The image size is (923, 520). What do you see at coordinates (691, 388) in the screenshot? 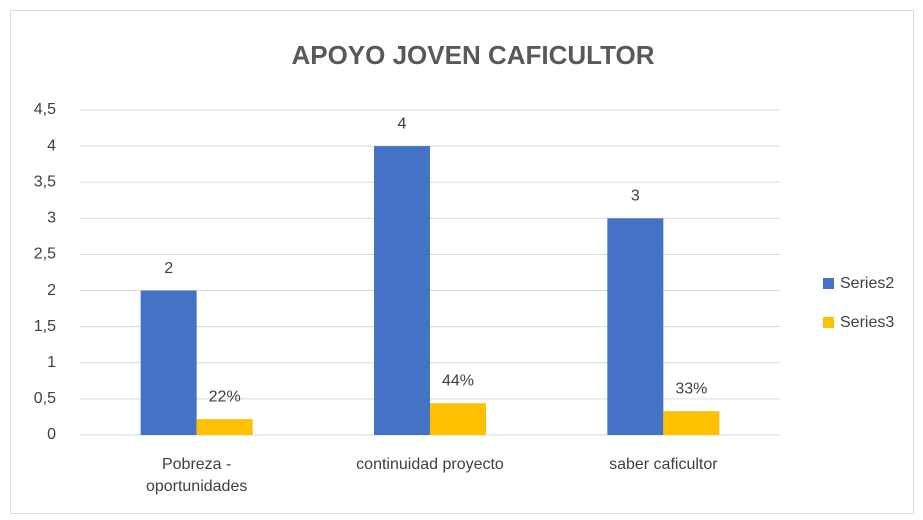
I see `data-label: 33%` at bounding box center [691, 388].